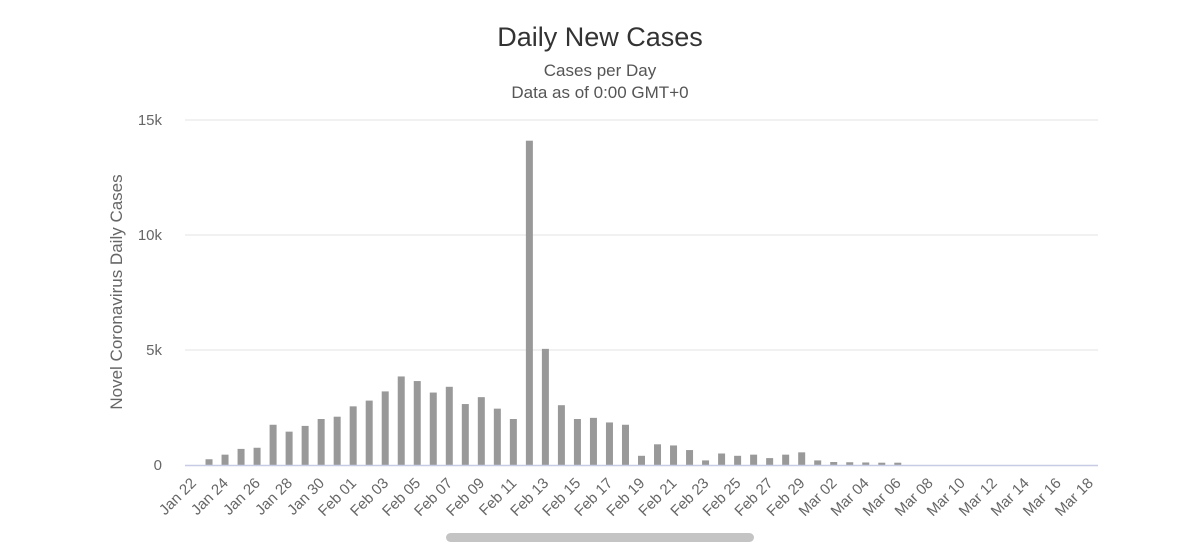  Describe the element at coordinates (158, 465) in the screenshot. I see `y-tick-label: 0` at that location.